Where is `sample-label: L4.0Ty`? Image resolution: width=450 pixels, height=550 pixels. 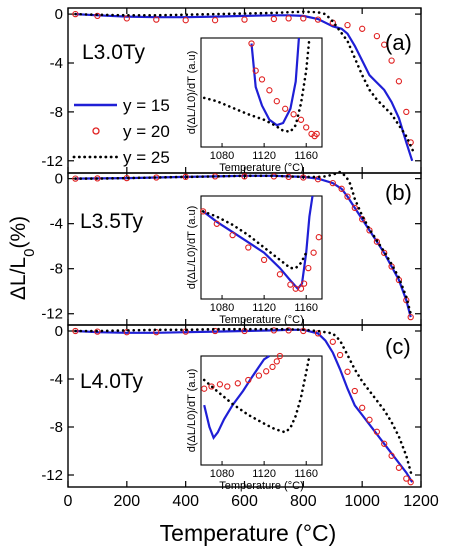
sample-label: L4.0Ty is located at coordinates (112, 381).